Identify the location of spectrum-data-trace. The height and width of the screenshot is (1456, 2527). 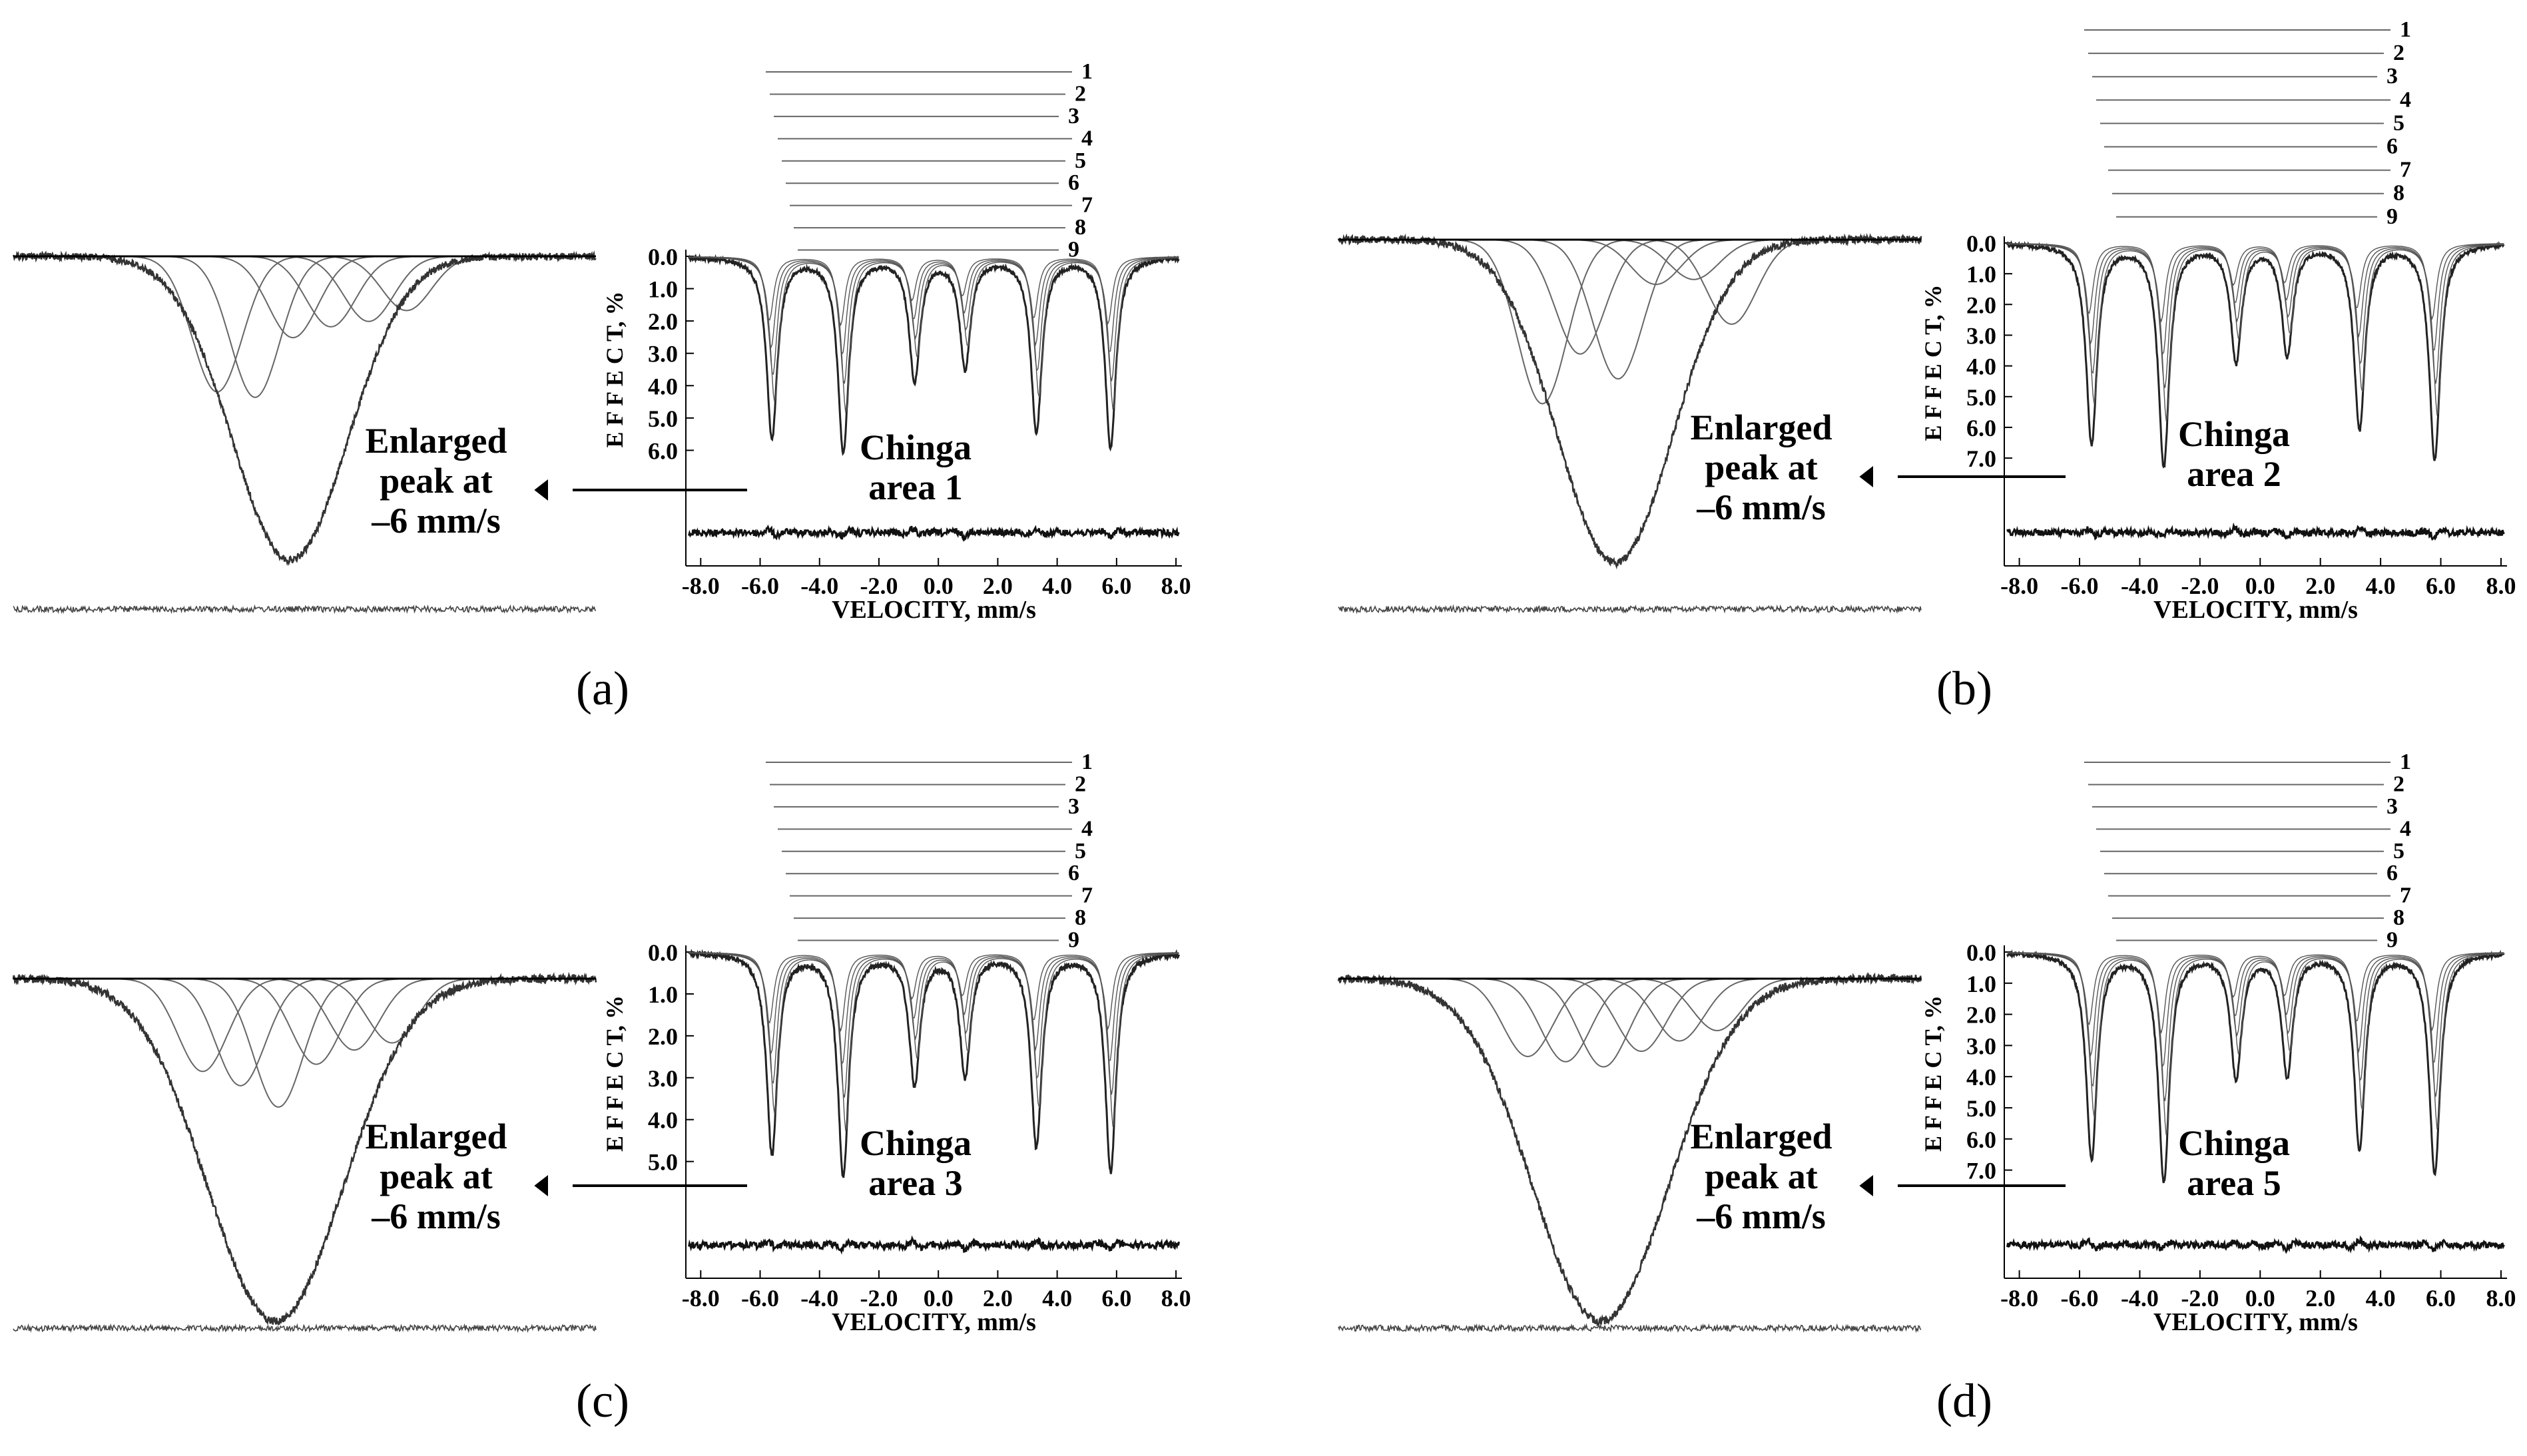
(934, 1063).